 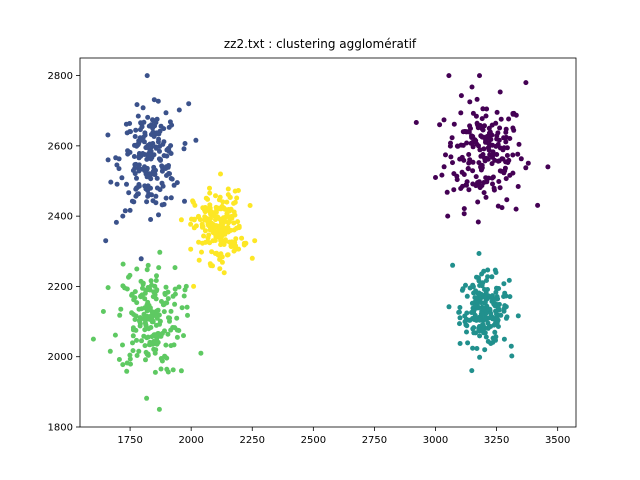 I want to click on y-tick-label: 2600, so click(x=60, y=146).